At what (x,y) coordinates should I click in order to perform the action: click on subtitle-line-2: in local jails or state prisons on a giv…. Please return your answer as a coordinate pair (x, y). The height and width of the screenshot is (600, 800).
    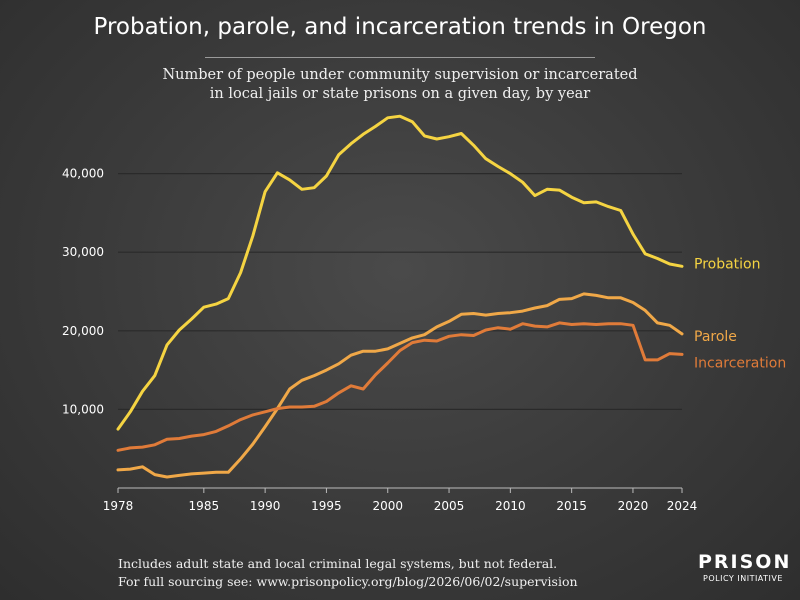
    Looking at the image, I should click on (400, 94).